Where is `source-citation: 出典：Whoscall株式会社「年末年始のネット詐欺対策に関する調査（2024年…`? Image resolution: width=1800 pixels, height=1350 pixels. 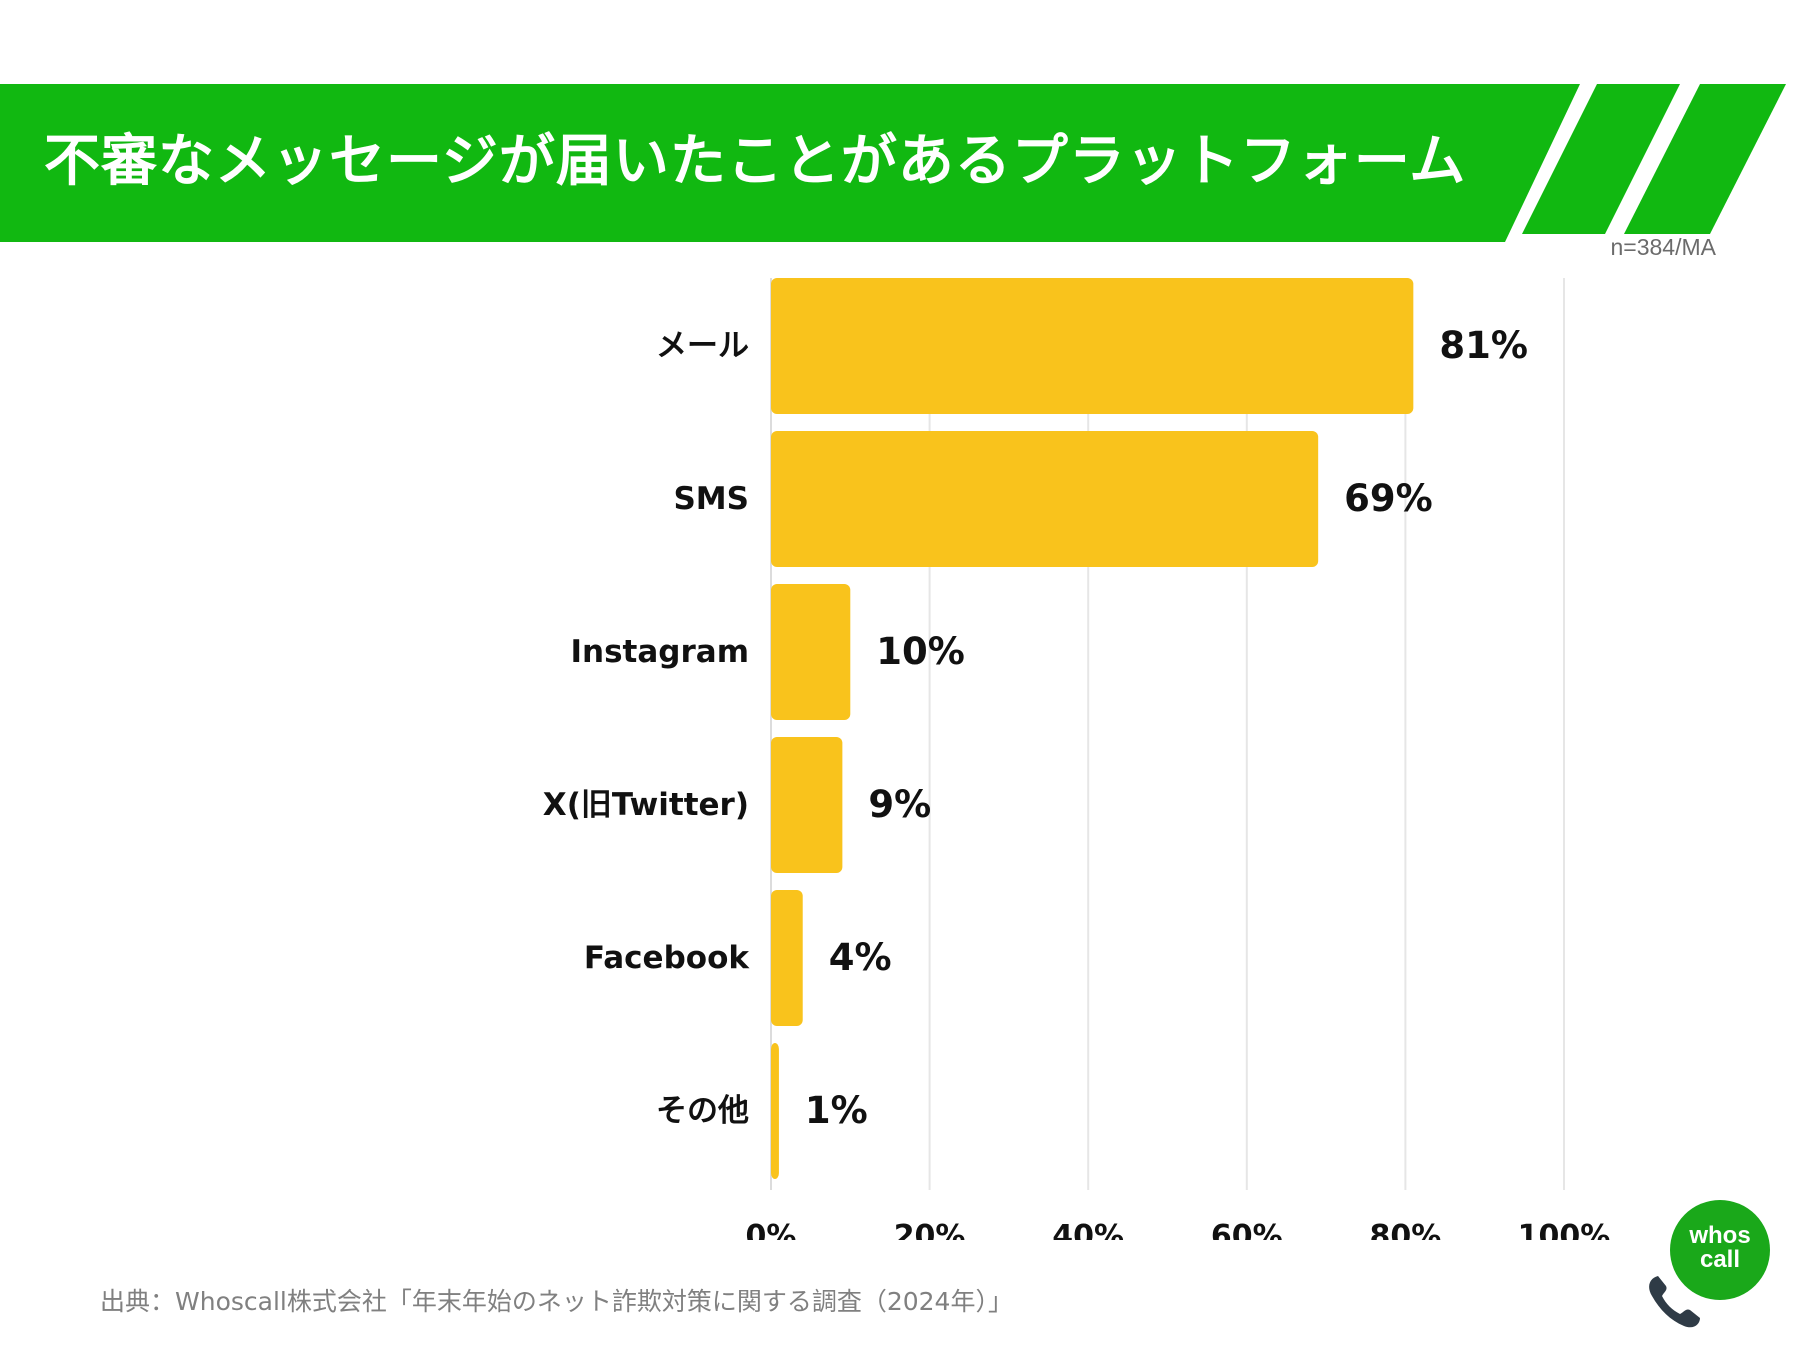 source-citation: 出典：Whoscall株式会社「年末年始のネット詐欺対策に関する調査（2024年… is located at coordinates (556, 1301).